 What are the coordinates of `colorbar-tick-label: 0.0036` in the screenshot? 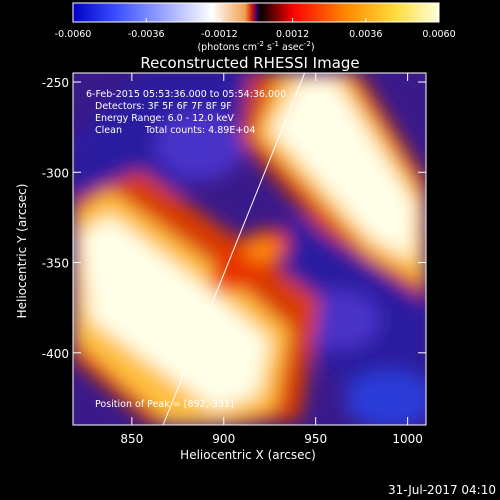 It's located at (365, 34).